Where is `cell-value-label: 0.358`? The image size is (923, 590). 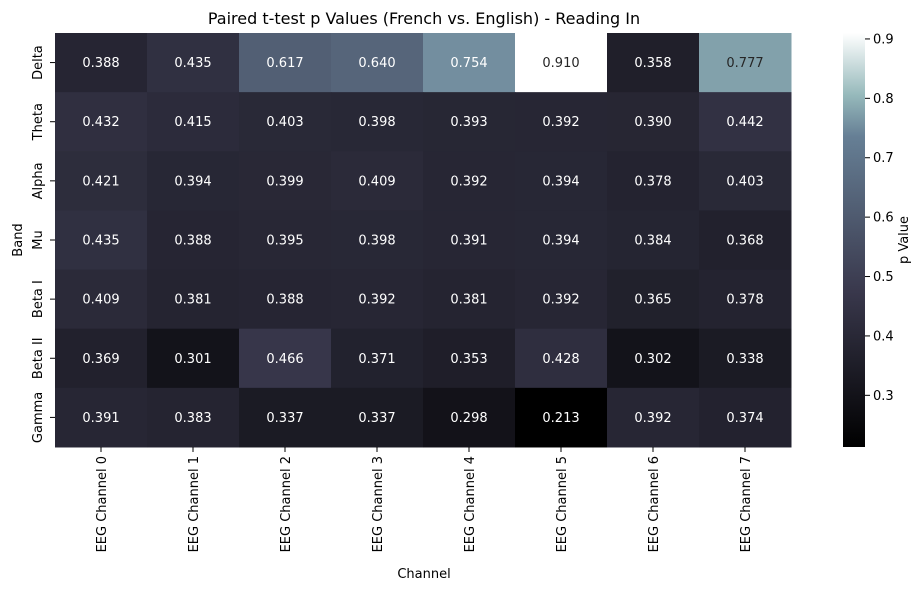
cell-value-label: 0.358 is located at coordinates (652, 63).